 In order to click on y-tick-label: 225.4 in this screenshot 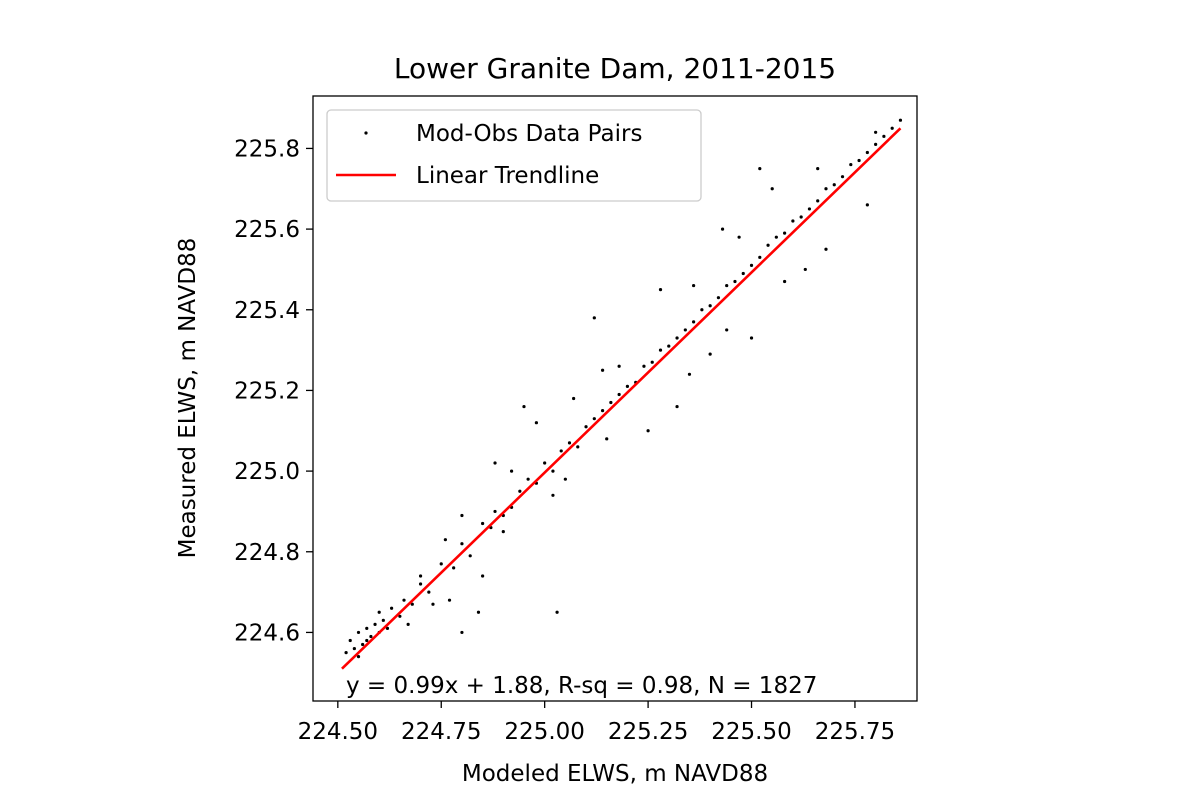, I will do `click(267, 311)`.